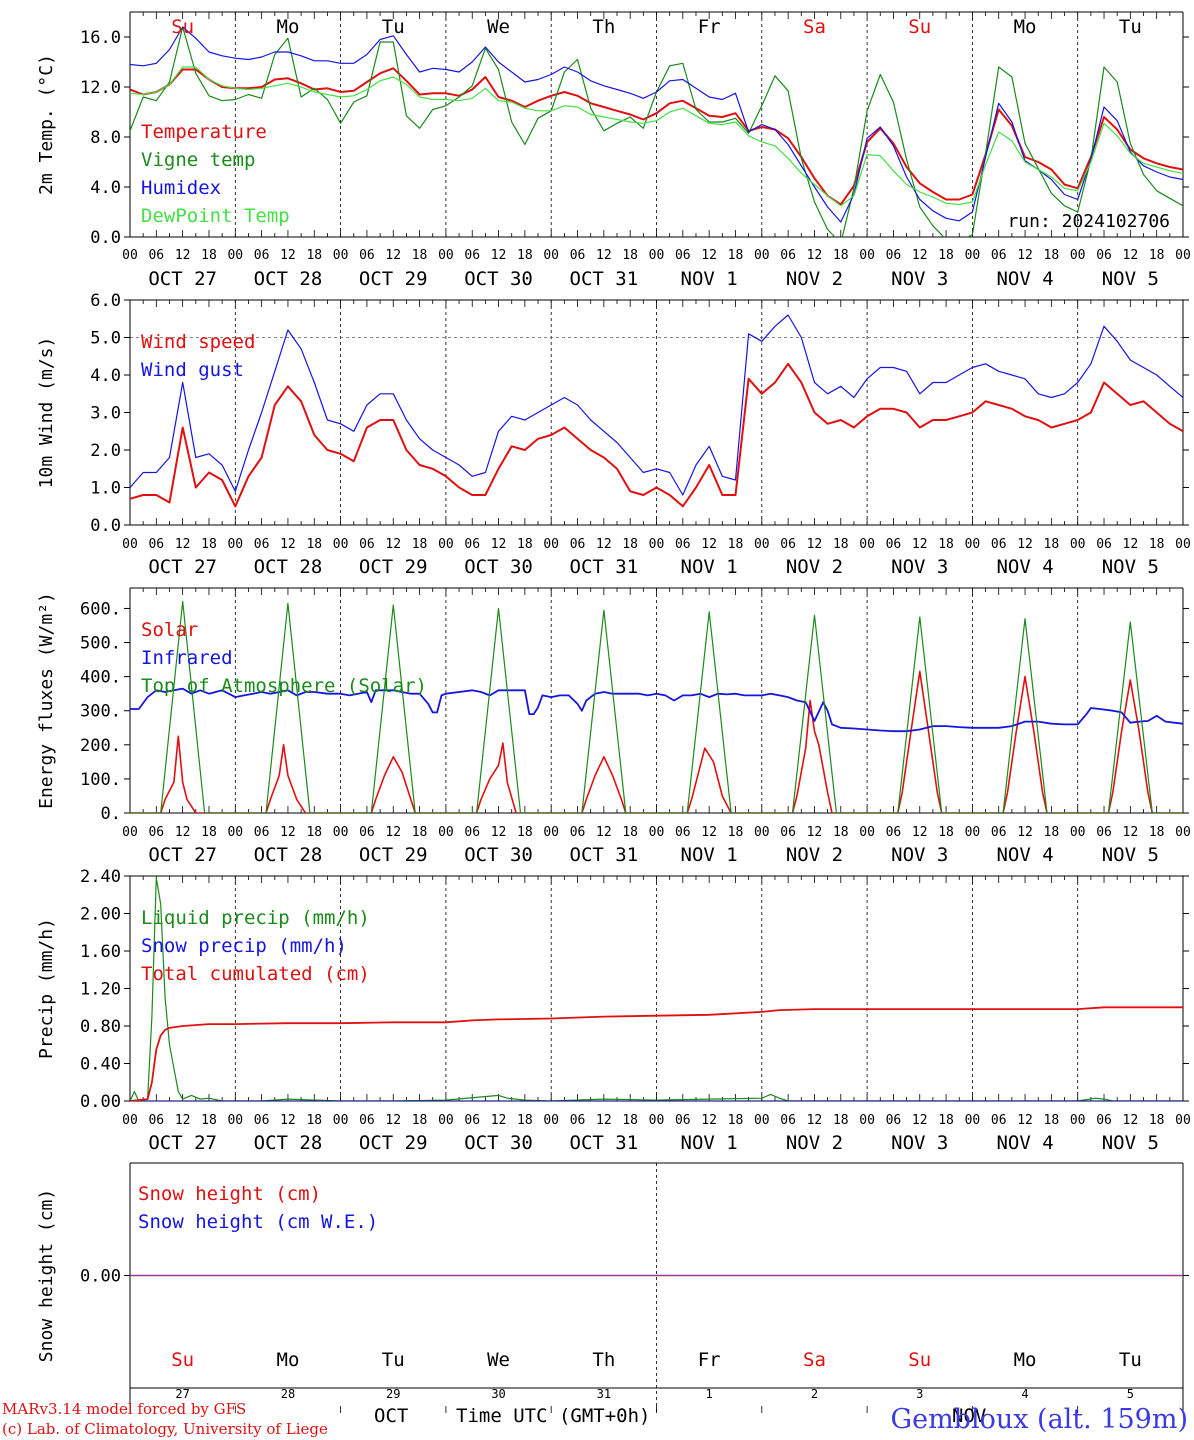  What do you see at coordinates (1024, 855) in the screenshot?
I see `date-label: NOV 4` at bounding box center [1024, 855].